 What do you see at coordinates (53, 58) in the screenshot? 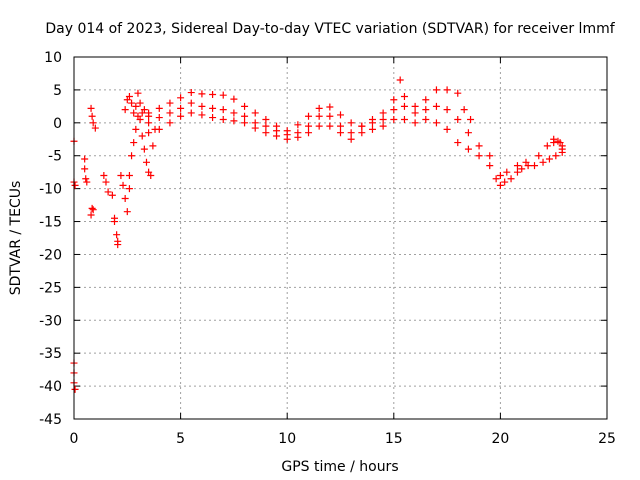
I see `y-tick-label: 10` at bounding box center [53, 58].